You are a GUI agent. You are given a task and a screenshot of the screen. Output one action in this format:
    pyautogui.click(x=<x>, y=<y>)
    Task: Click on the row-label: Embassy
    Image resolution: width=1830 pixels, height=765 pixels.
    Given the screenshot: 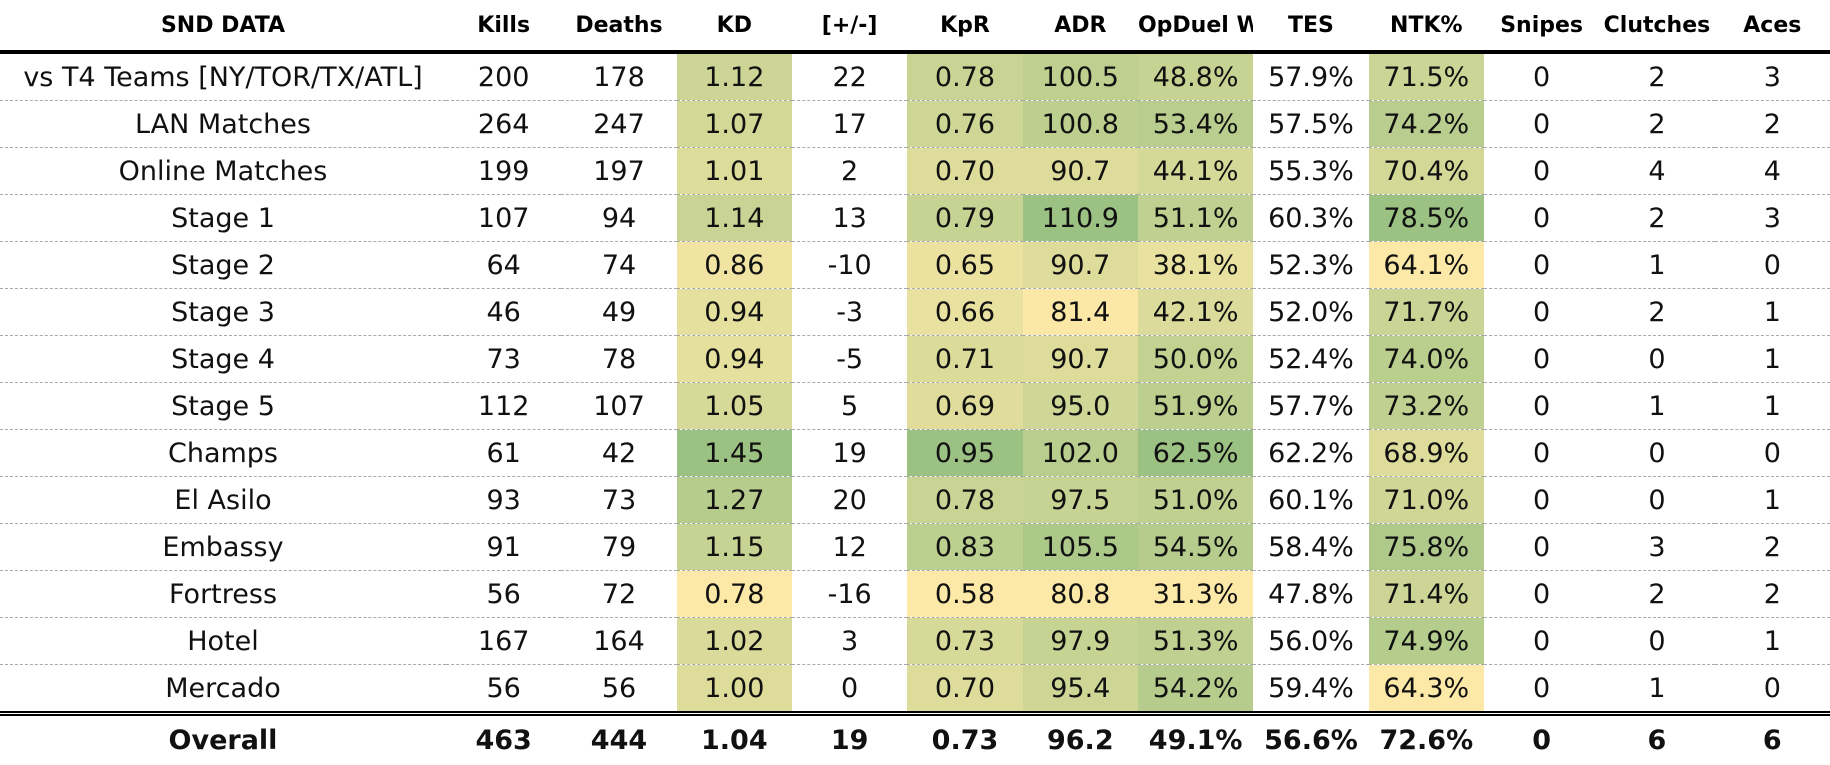 What is the action you would take?
    pyautogui.click(x=223, y=547)
    